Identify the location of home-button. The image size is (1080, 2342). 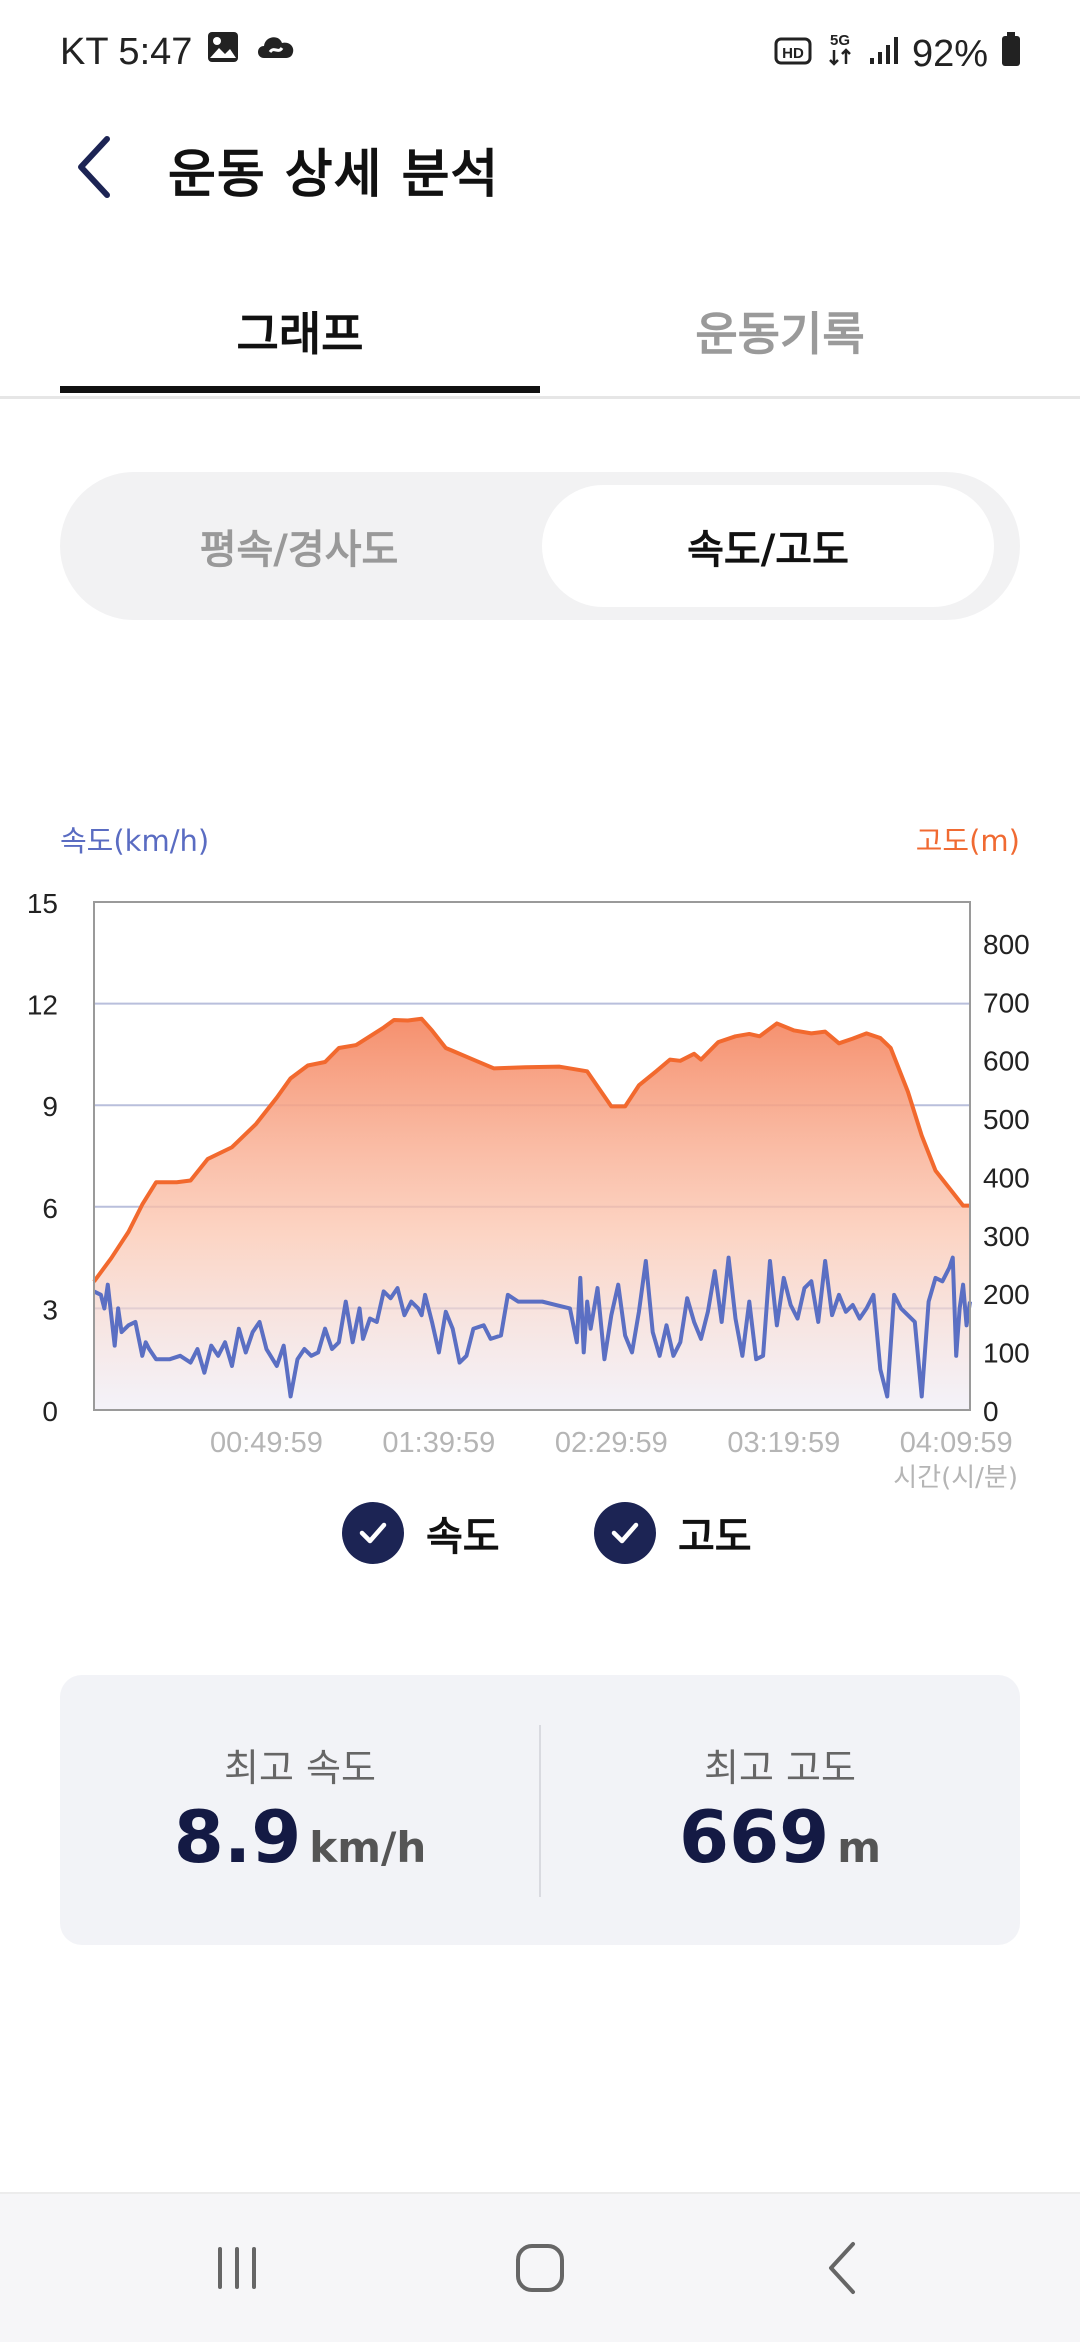
(540, 2268).